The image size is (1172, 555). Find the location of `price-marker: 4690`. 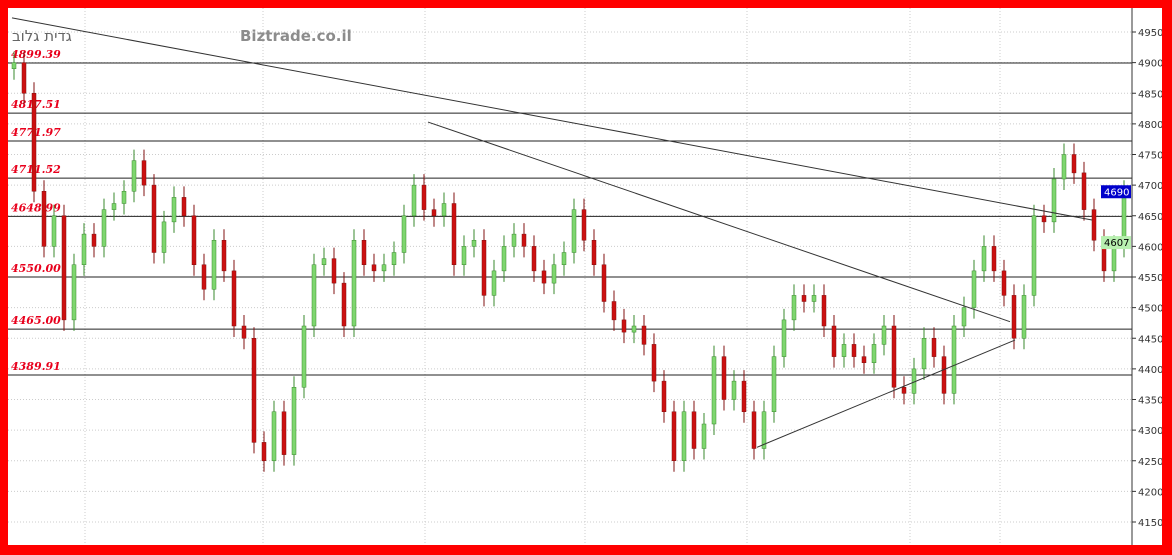

price-marker: 4690 is located at coordinates (1116, 192).